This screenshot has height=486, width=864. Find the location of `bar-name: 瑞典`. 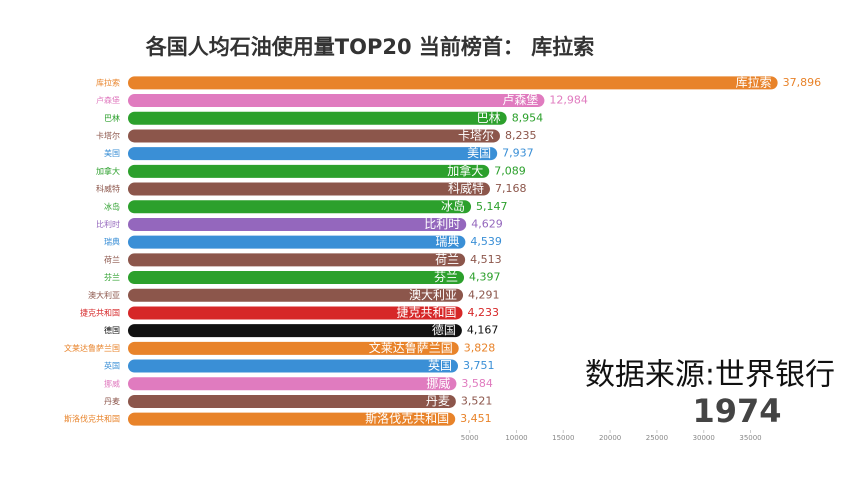

bar-name: 瑞典 is located at coordinates (447, 242).